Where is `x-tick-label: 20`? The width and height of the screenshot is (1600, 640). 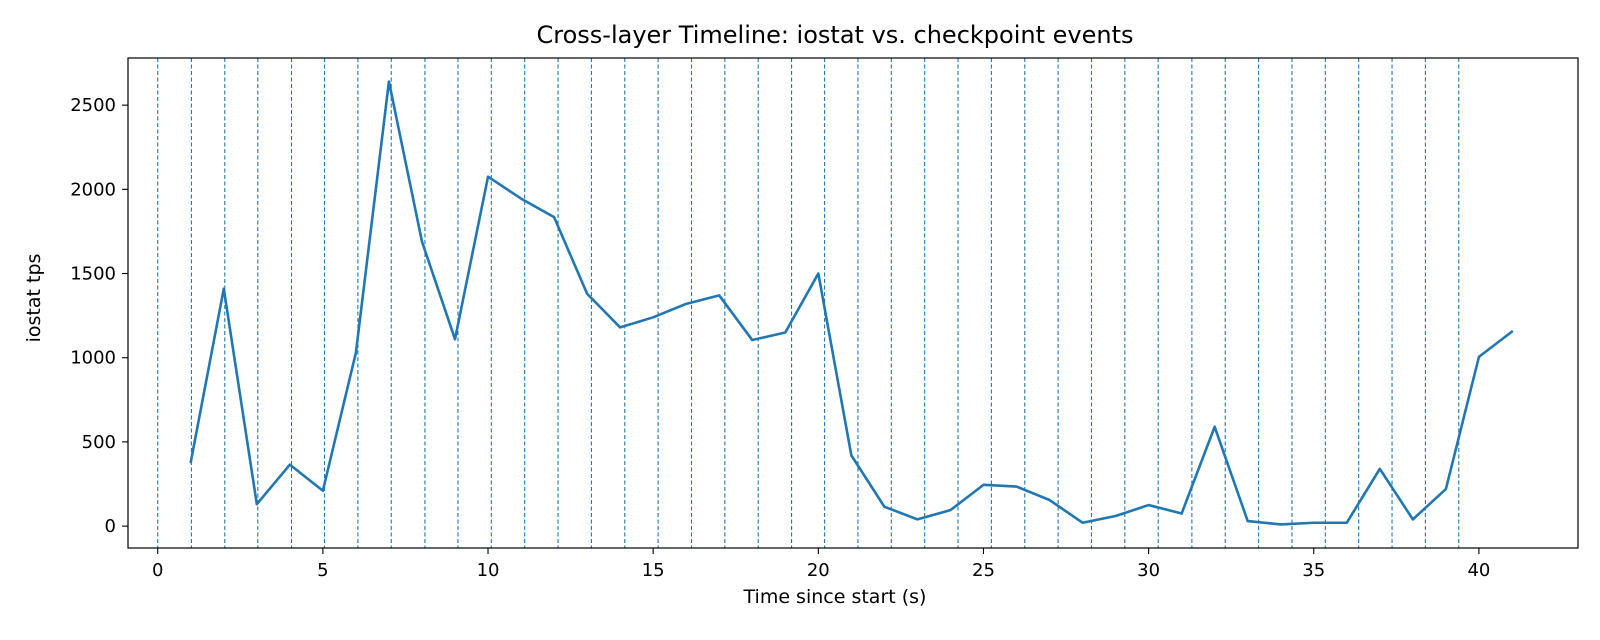
x-tick-label: 20 is located at coordinates (818, 570).